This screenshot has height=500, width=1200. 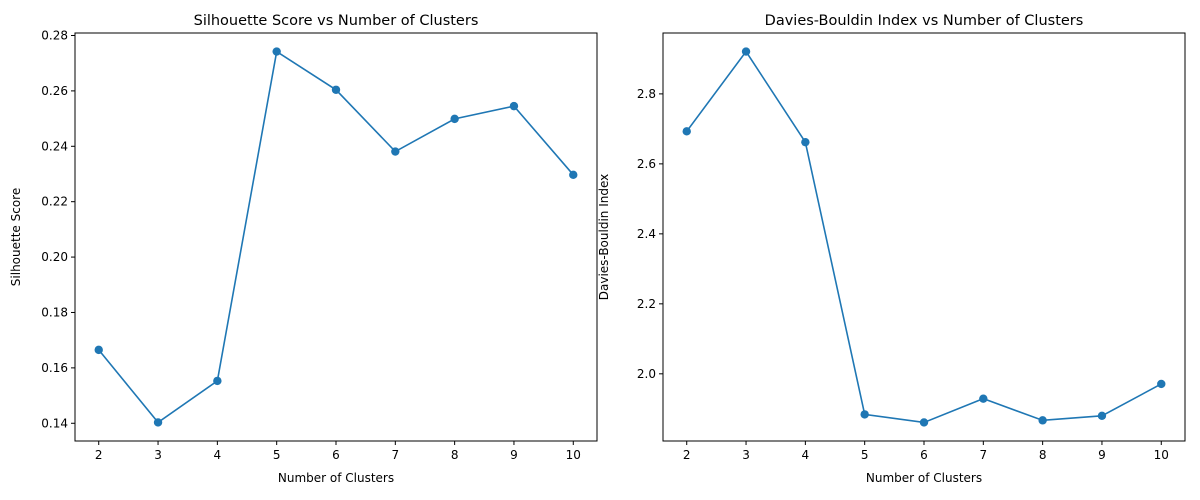 I want to click on y-tick-label: 0.22, so click(x=54, y=202).